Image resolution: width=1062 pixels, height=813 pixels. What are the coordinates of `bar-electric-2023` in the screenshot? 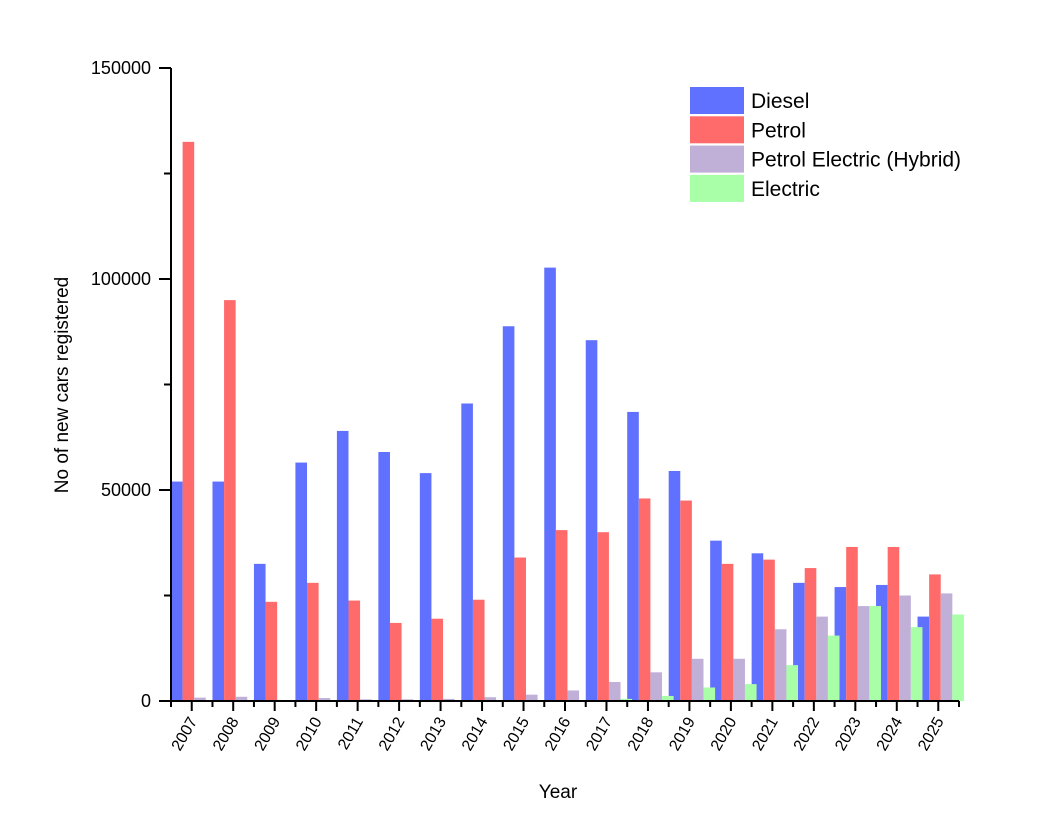 It's located at (875, 653).